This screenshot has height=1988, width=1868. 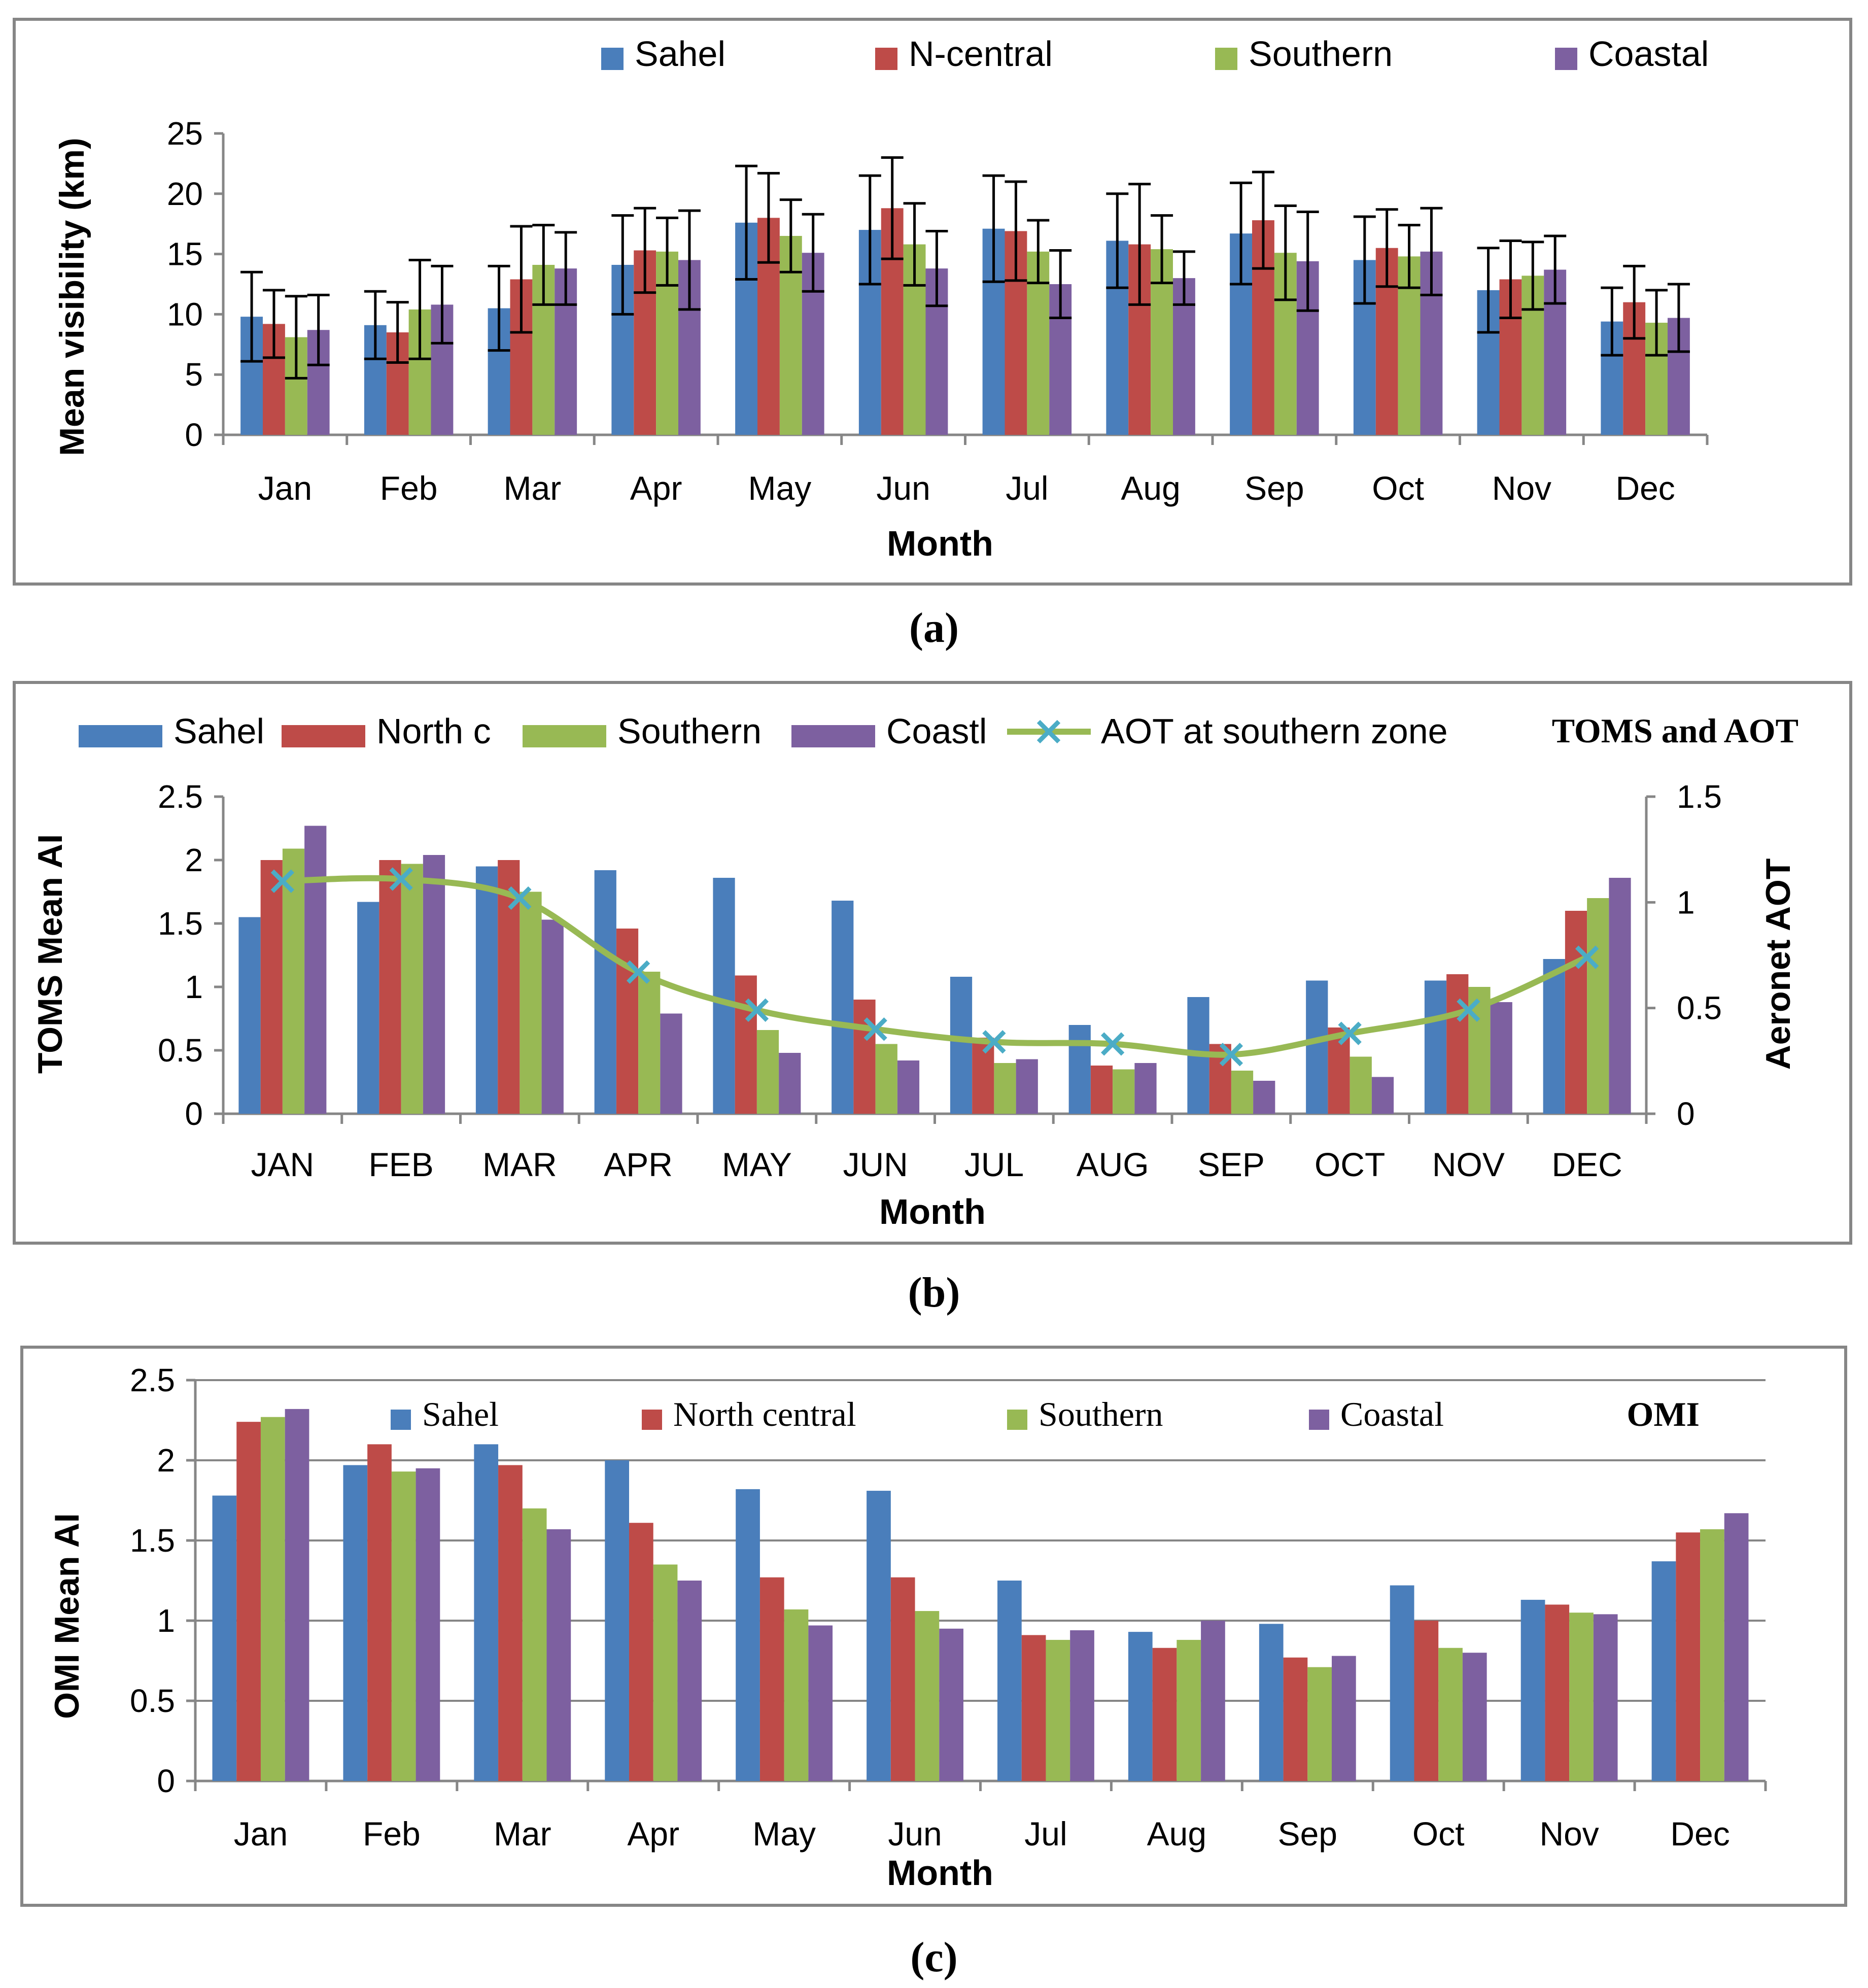 What do you see at coordinates (185, 134) in the screenshot?
I see `a-y-tick-label: 25` at bounding box center [185, 134].